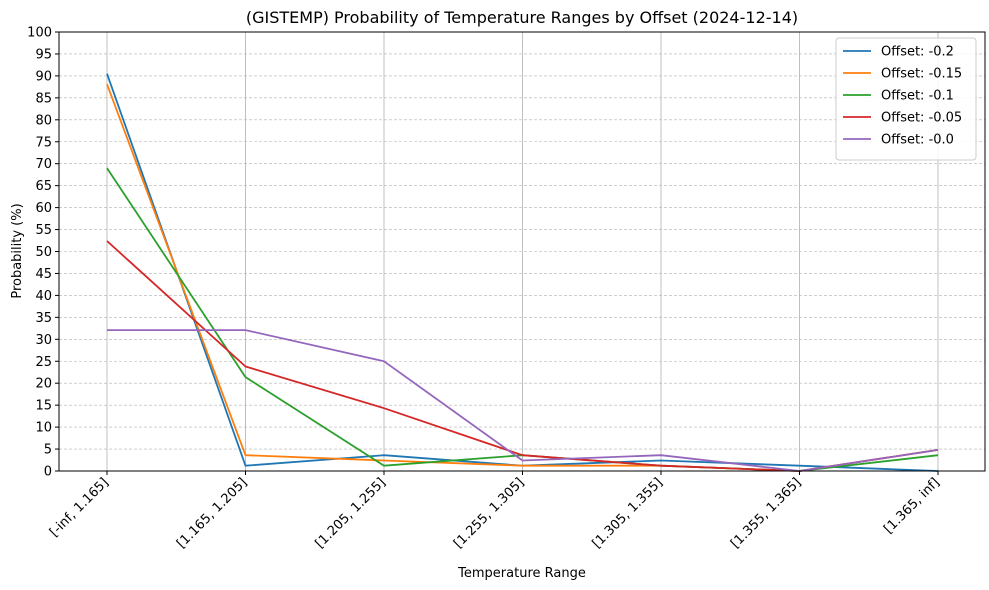  What do you see at coordinates (17, 250) in the screenshot?
I see `y-axis-title: Probability (%)` at bounding box center [17, 250].